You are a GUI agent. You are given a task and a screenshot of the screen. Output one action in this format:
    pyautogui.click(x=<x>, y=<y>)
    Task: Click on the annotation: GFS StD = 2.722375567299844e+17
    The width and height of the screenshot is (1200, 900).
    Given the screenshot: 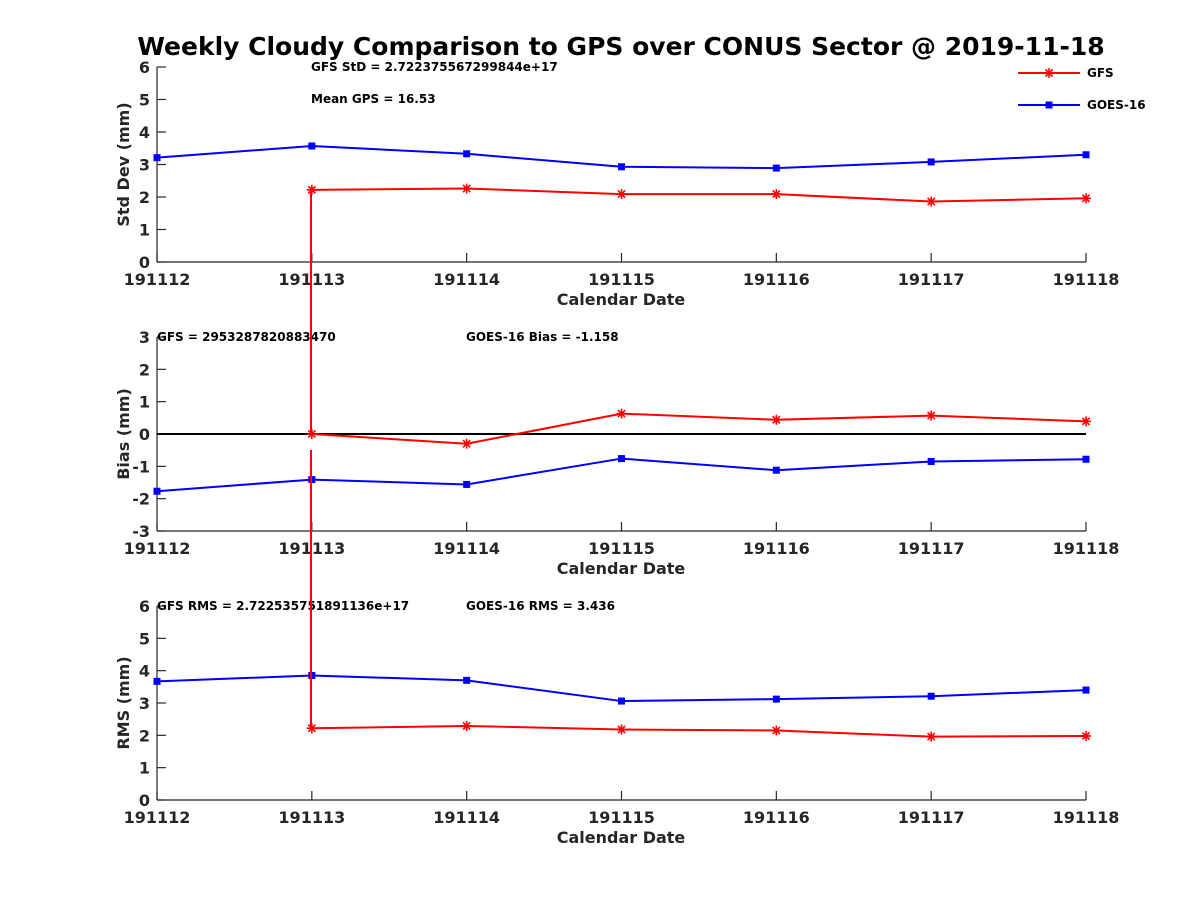 What is the action you would take?
    pyautogui.click(x=434, y=67)
    